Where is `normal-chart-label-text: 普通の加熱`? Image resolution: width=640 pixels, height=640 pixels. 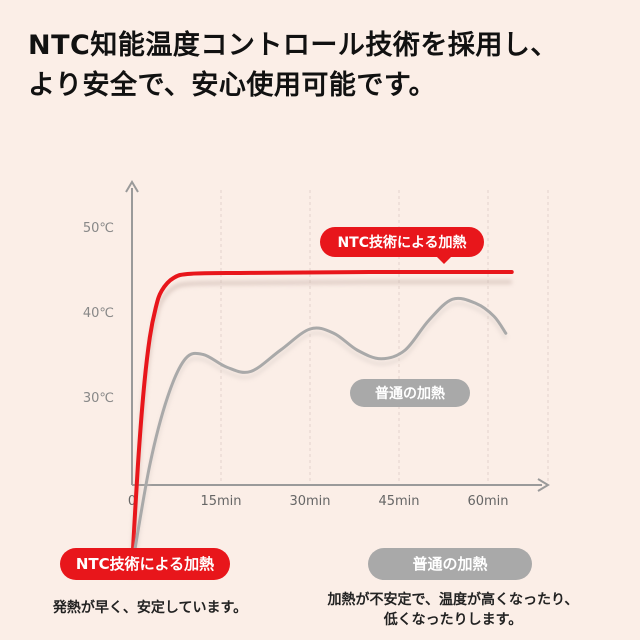
normal-chart-label-text: 普通の加熱 is located at coordinates (410, 393).